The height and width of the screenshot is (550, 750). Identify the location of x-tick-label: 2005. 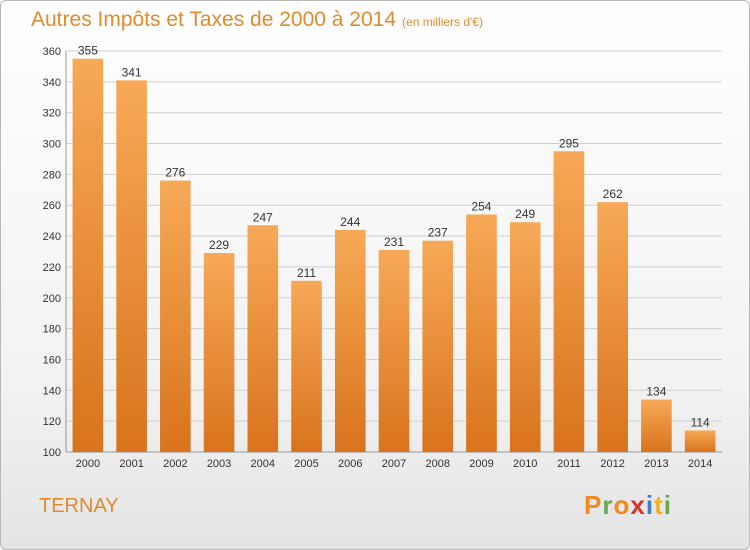
(306, 464).